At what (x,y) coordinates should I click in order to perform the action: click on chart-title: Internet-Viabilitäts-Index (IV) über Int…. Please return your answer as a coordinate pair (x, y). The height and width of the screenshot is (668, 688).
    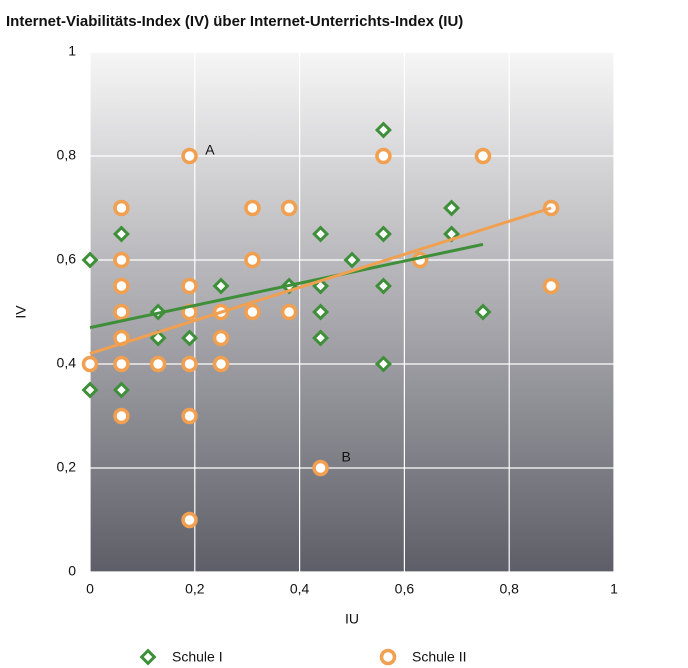
    Looking at the image, I should click on (234, 21).